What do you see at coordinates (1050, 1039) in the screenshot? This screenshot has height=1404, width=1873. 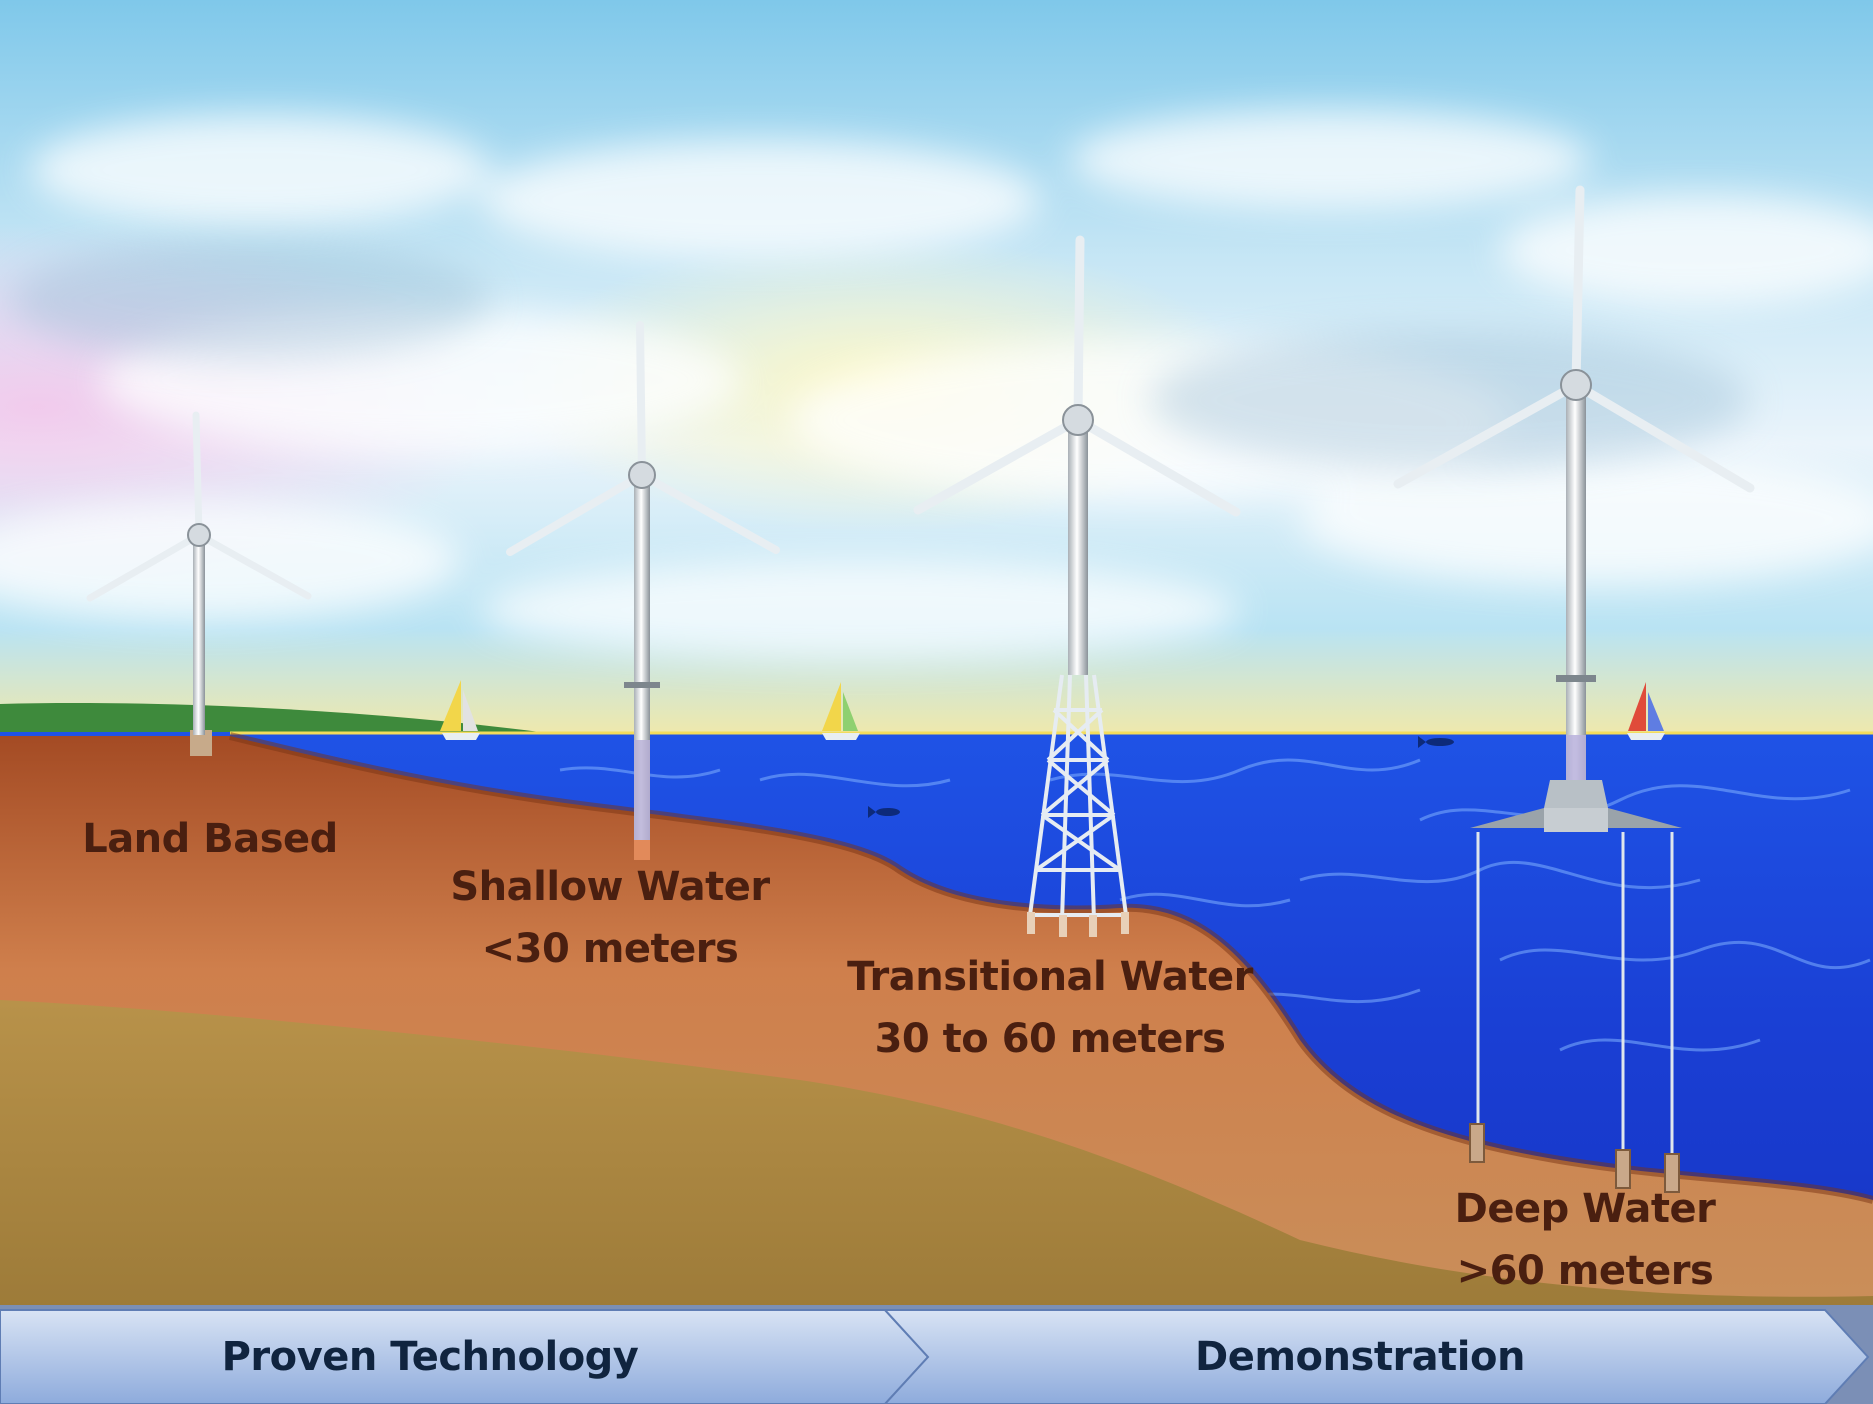 I see `zone-depth: 30 to 60 meters` at bounding box center [1050, 1039].